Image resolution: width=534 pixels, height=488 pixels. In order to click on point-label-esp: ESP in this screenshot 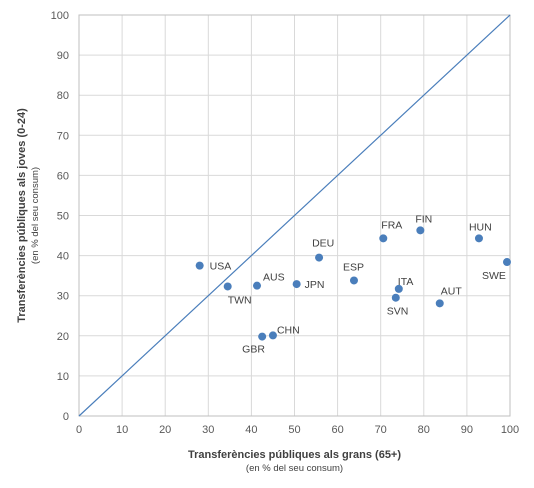, I will do `click(353, 267)`.